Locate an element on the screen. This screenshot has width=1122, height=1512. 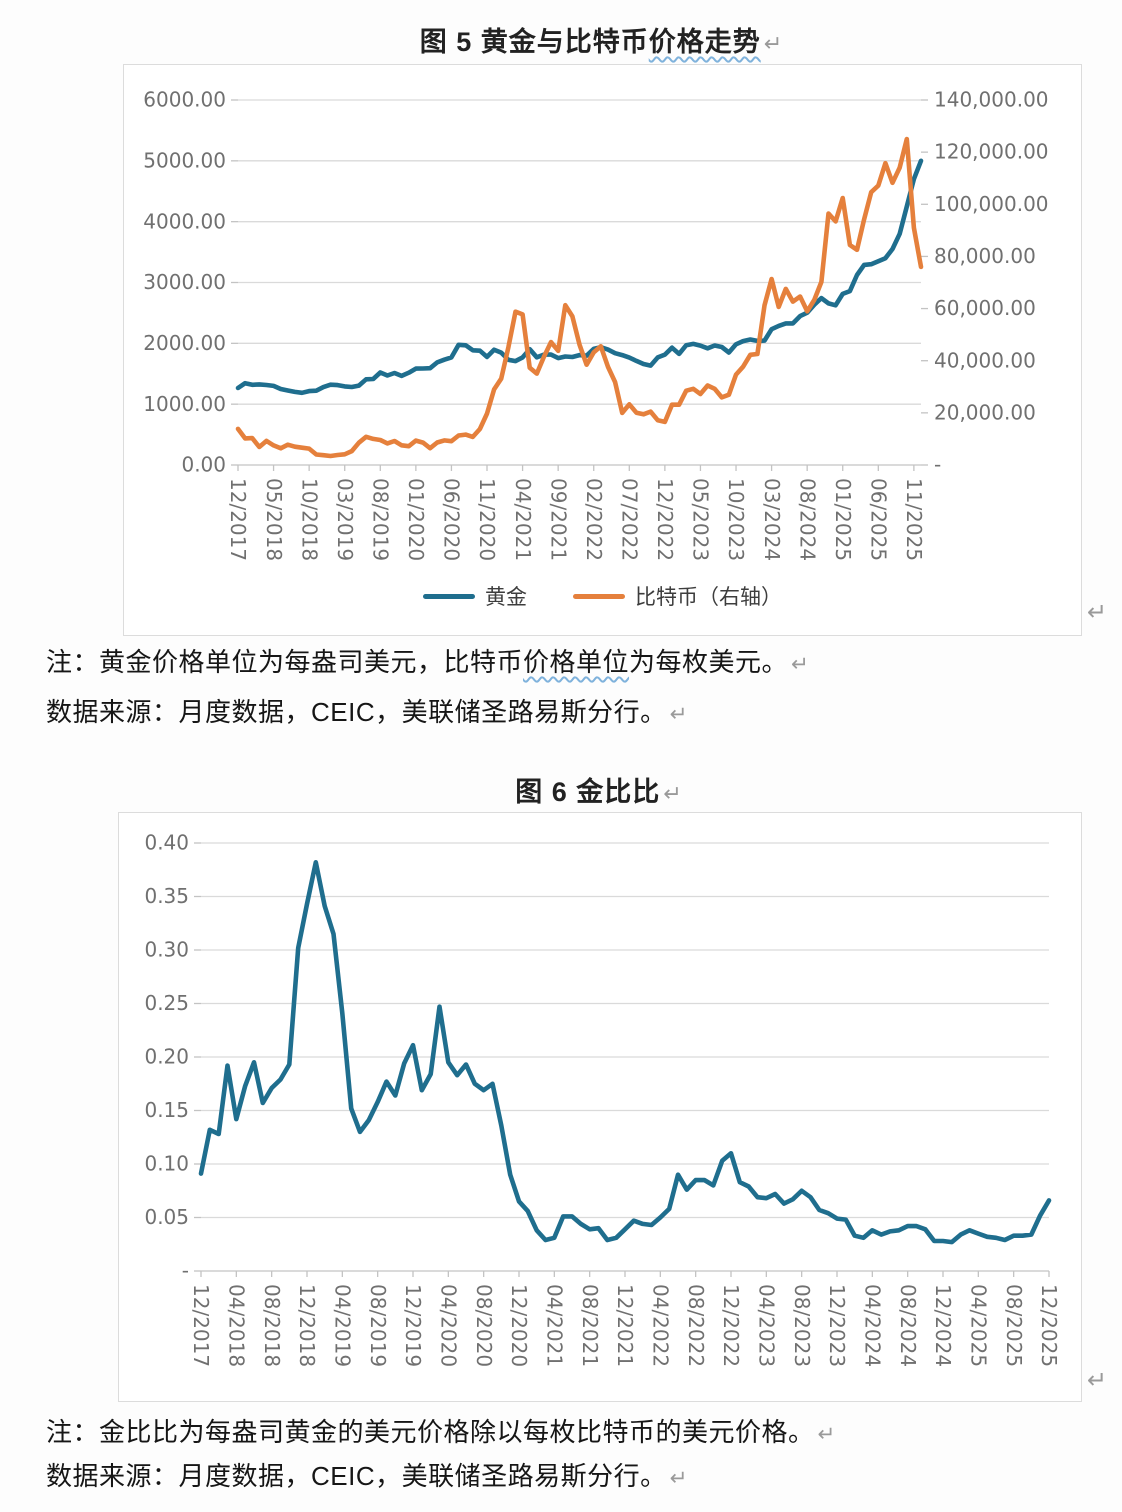
x-axis-tick-label: 12/2025 is located at coordinates (1049, 1325).